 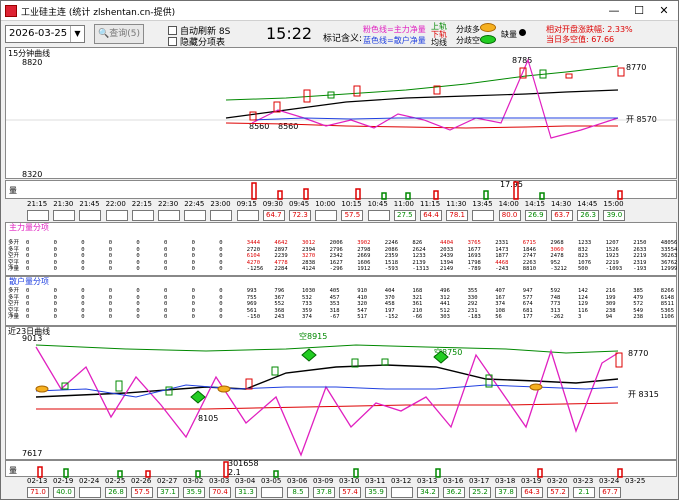 I want to click on date-label: 03-18, so click(x=505, y=481).